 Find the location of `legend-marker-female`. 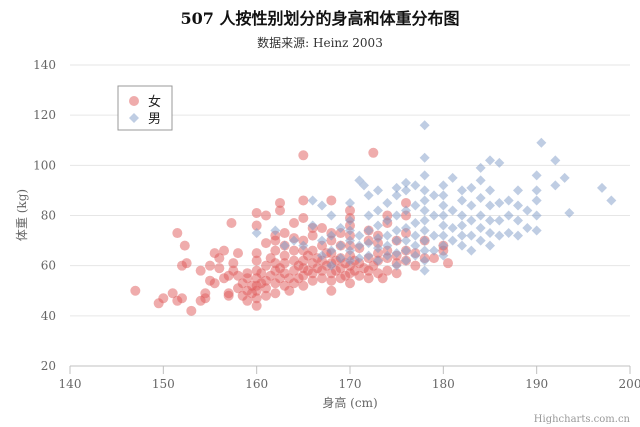

legend-marker-female is located at coordinates (134, 101).